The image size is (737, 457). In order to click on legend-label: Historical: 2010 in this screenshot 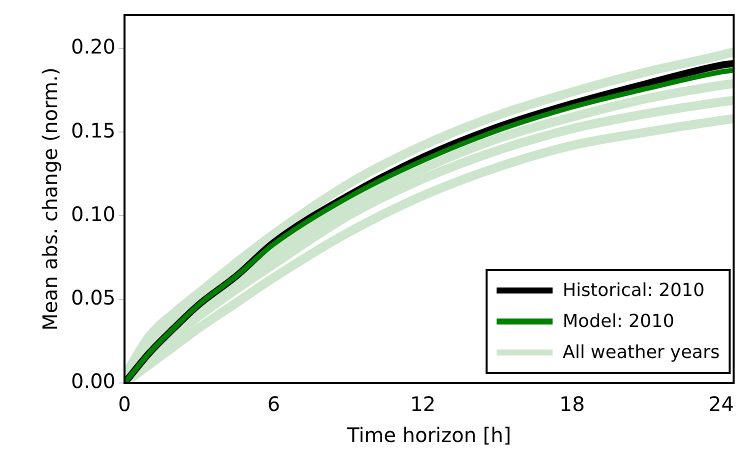, I will do `click(633, 291)`.